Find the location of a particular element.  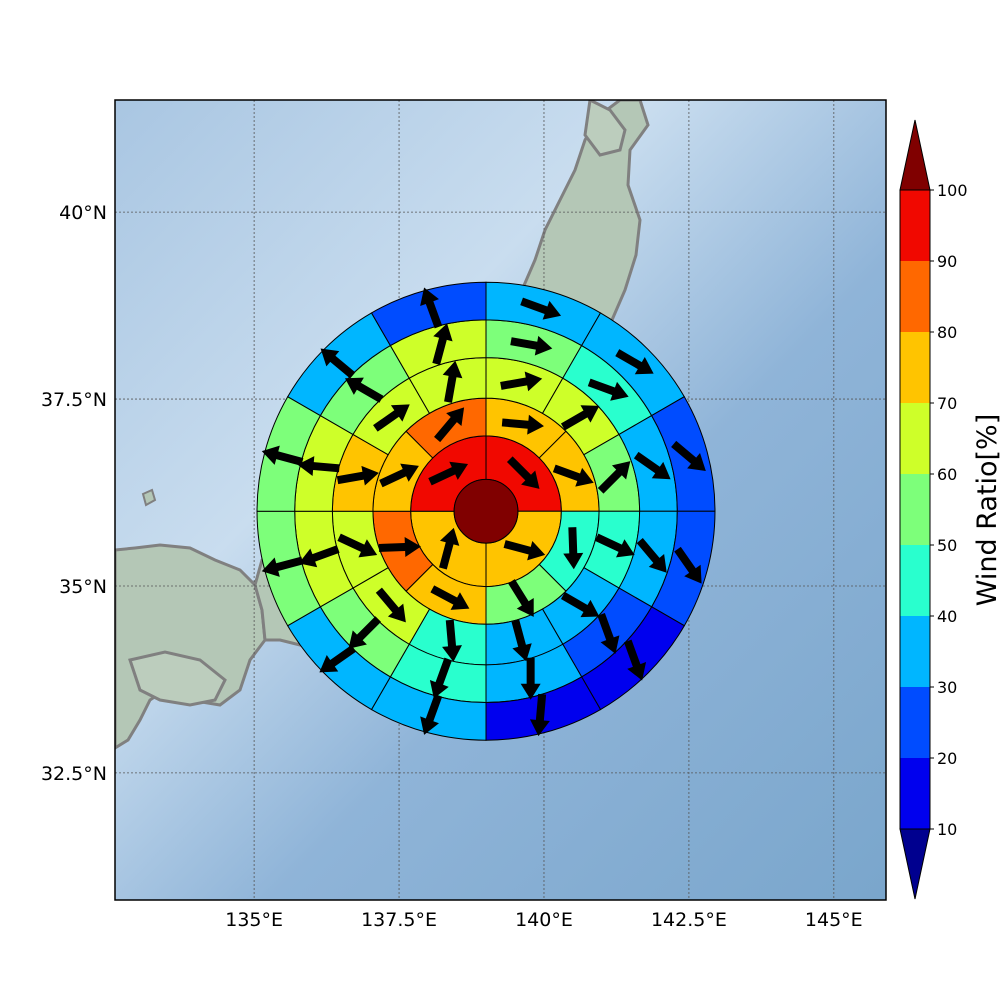

colorbar-tick-label: 10 is located at coordinates (947, 829).